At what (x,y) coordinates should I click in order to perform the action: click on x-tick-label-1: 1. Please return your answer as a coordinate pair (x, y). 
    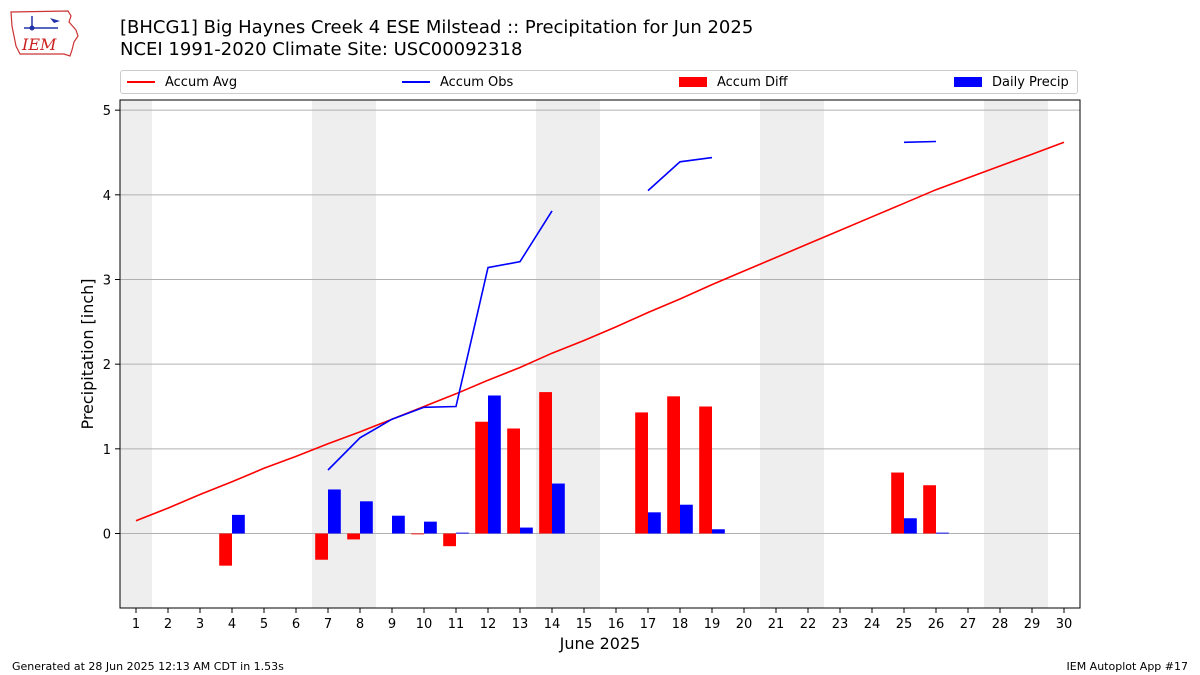
    Looking at the image, I should click on (136, 624).